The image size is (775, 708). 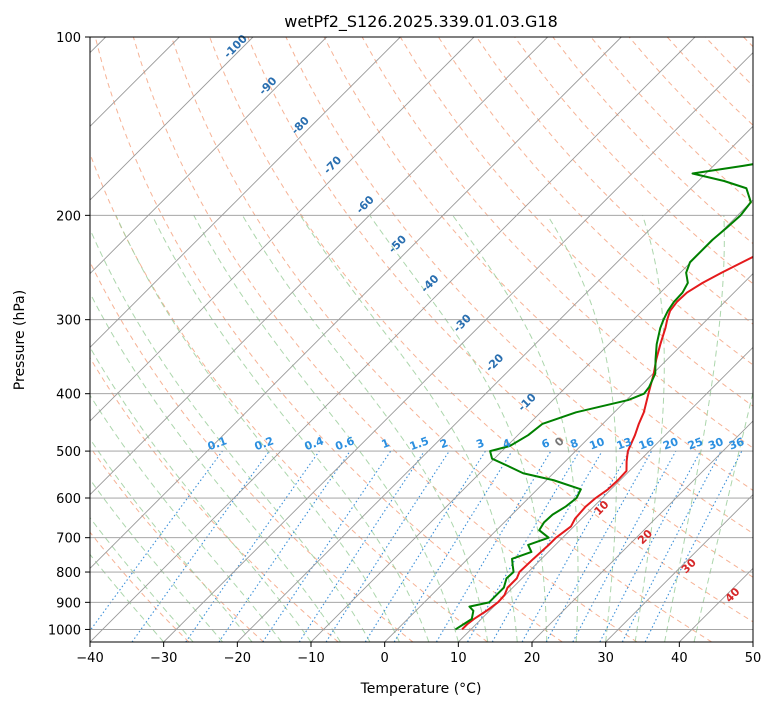 What do you see at coordinates (444, 443) in the screenshot?
I see `mixing-ratio-label: 2` at bounding box center [444, 443].